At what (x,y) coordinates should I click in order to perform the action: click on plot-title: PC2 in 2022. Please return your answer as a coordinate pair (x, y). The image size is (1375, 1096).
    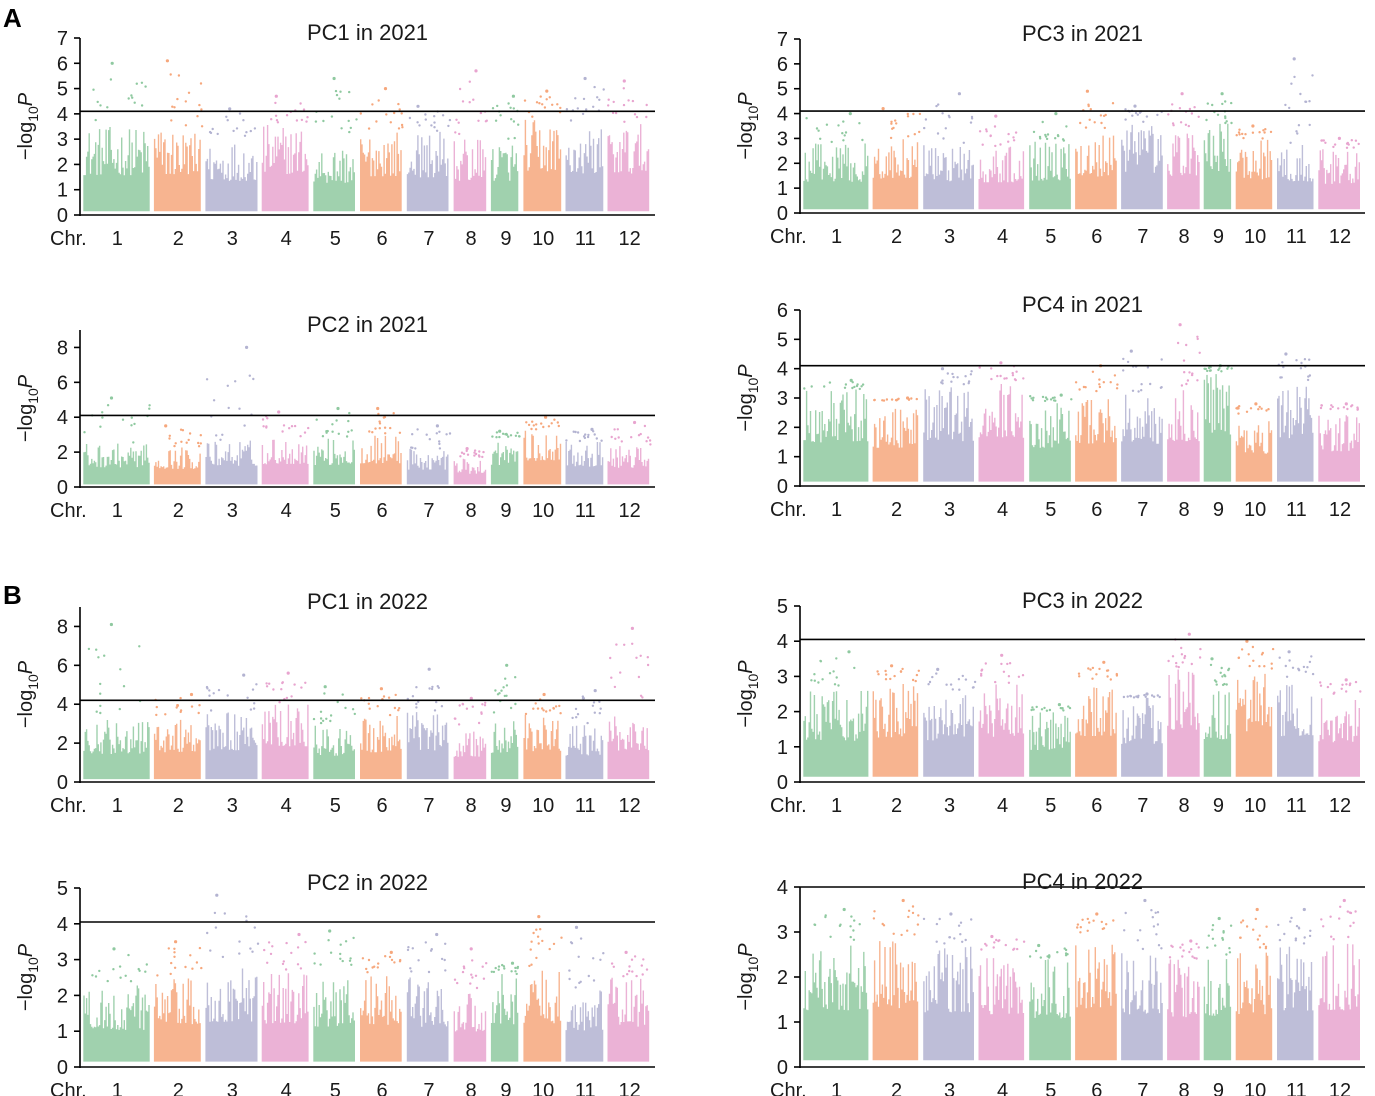
    Looking at the image, I should click on (367, 882).